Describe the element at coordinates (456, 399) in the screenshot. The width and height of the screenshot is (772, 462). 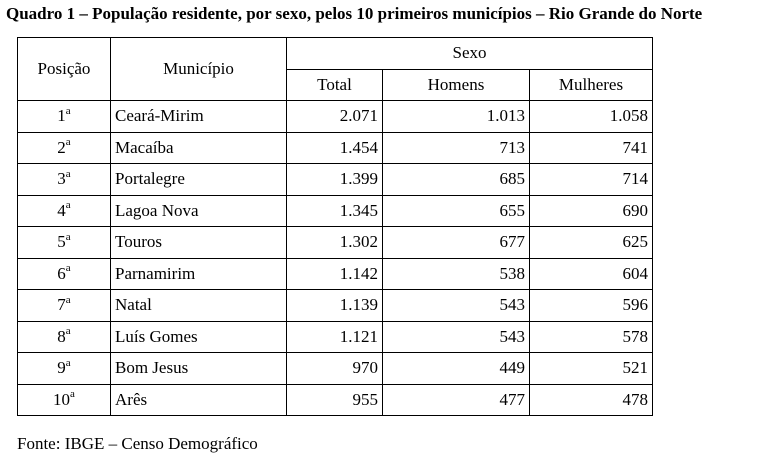
I see `homens-cell: 477` at that location.